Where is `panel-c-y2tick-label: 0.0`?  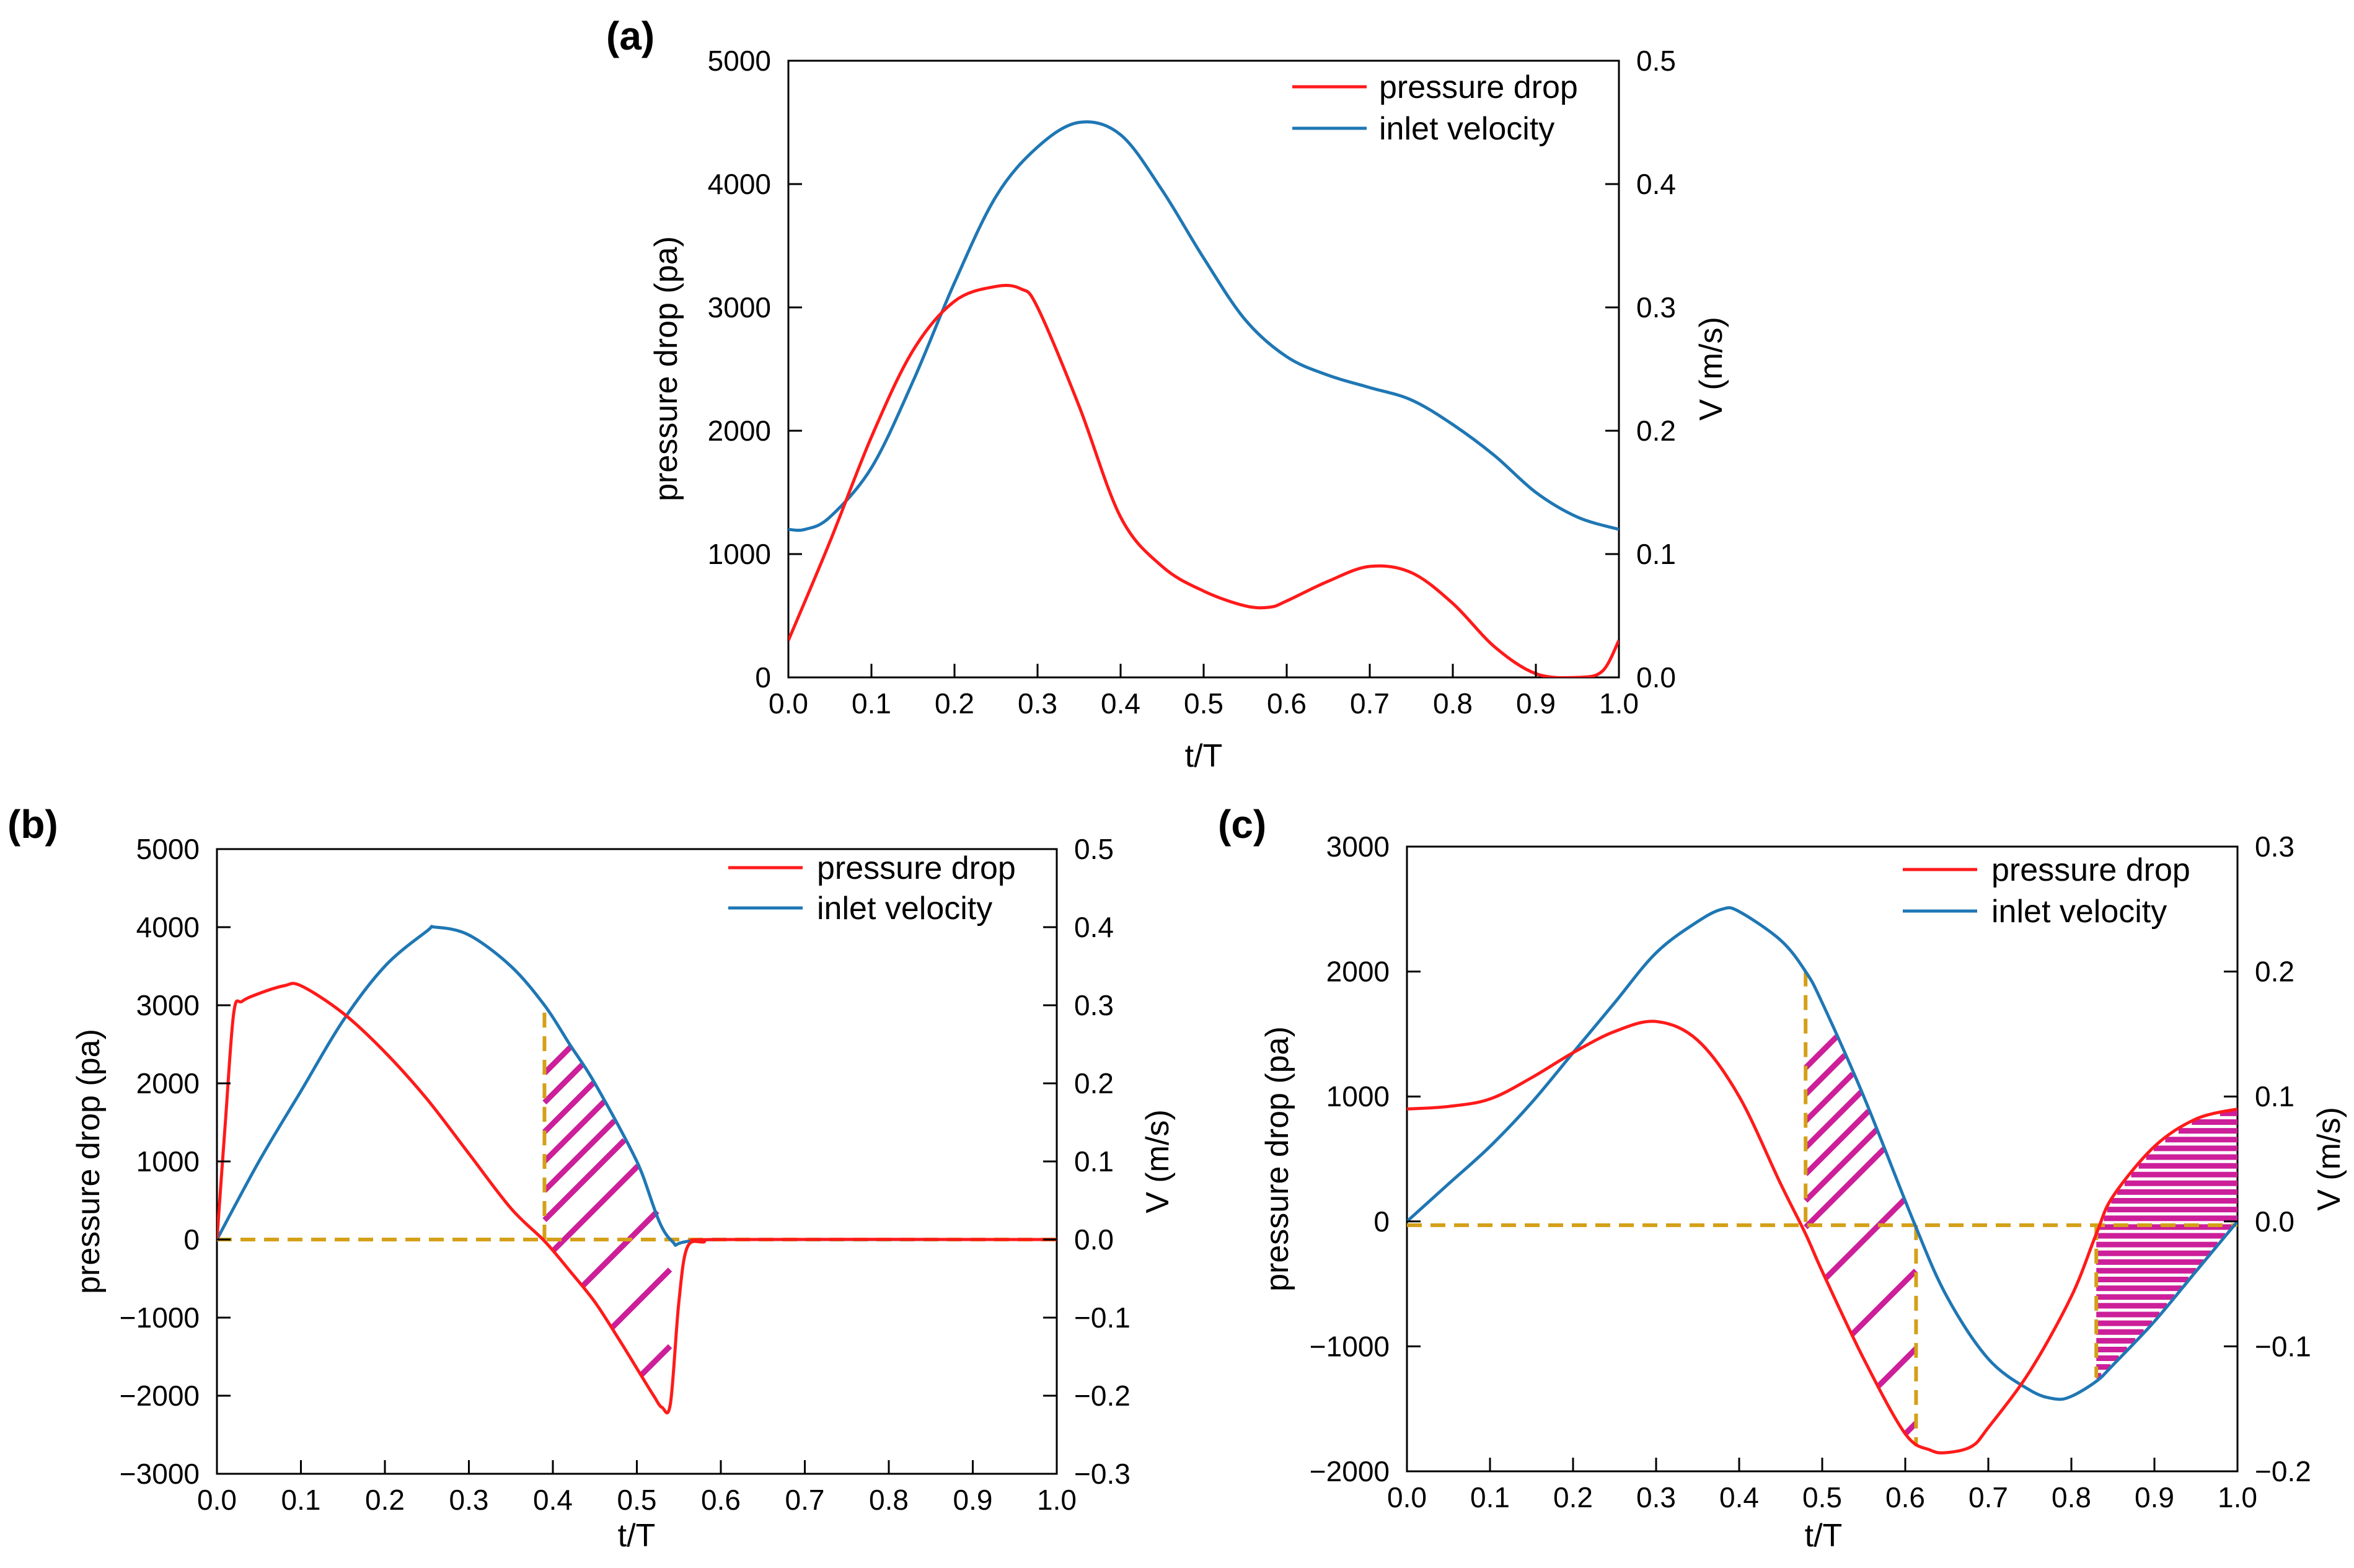
panel-c-y2tick-label: 0.0 is located at coordinates (2274, 1221).